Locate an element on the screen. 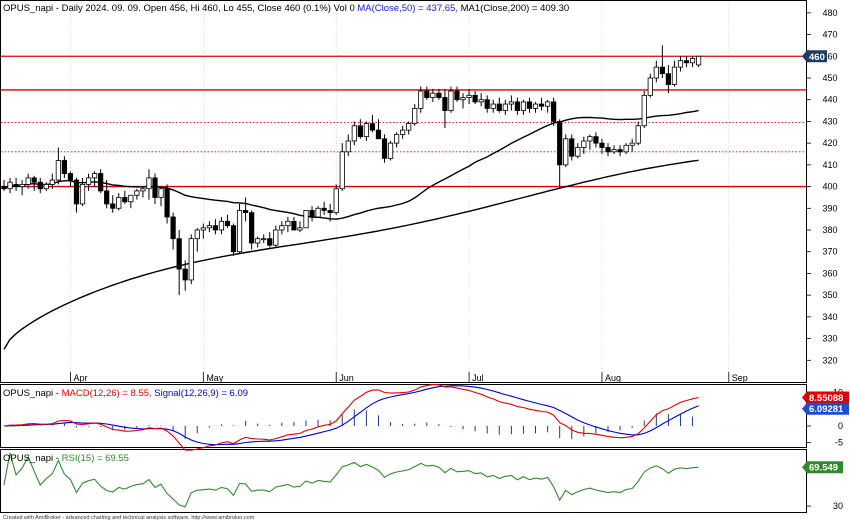 This screenshot has width=850, height=521. macd-legend: MACD(12,26) = 8.55, is located at coordinates (107, 393).